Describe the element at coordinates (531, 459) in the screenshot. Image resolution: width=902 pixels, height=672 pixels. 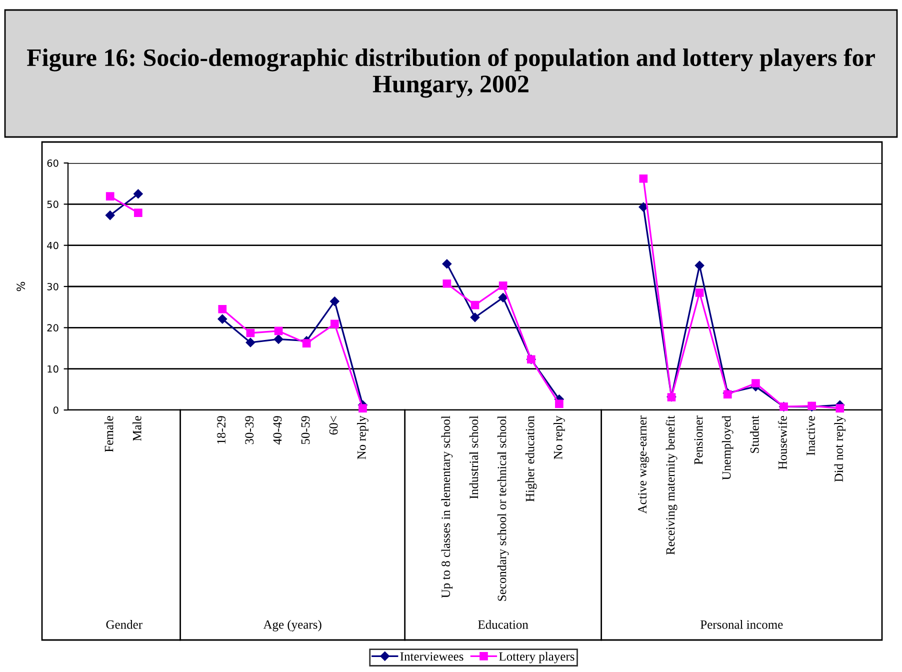
I see `x-tick-label: Higher education` at that location.